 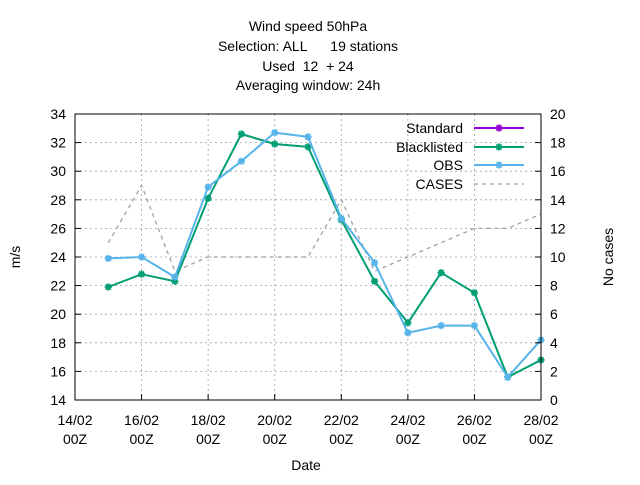 I want to click on title-line-1: Wind speed 50hPa, so click(x=308, y=26).